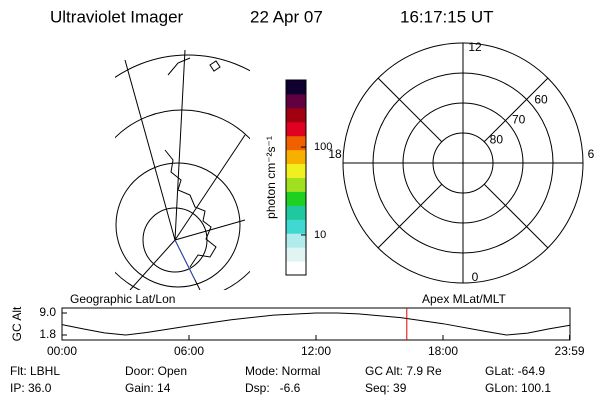 The height and width of the screenshot is (400, 600). Describe the element at coordinates (316, 351) in the screenshot. I see `x-tick-label: 12:00` at that location.